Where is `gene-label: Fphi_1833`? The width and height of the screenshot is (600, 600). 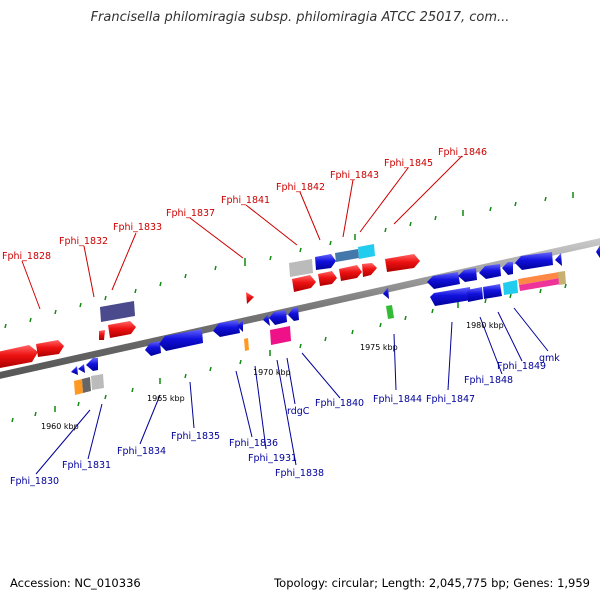
gene-label: Fphi_1833 is located at coordinates (137, 227).